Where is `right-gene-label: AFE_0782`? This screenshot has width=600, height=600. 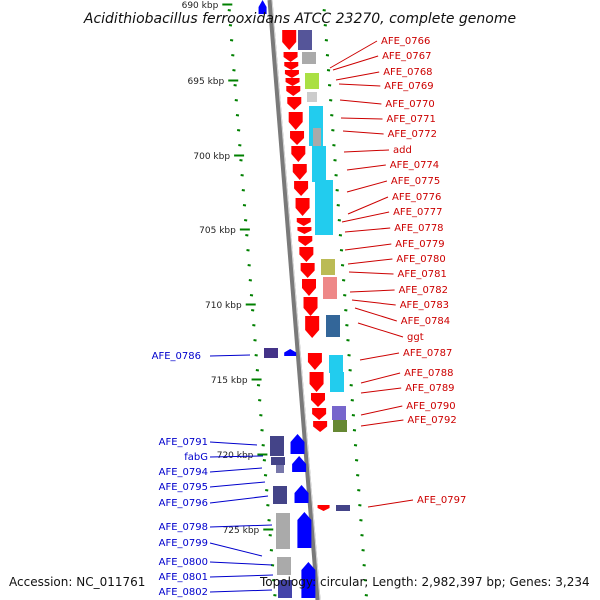
right-gene-label: AFE_0782 is located at coordinates (423, 290).